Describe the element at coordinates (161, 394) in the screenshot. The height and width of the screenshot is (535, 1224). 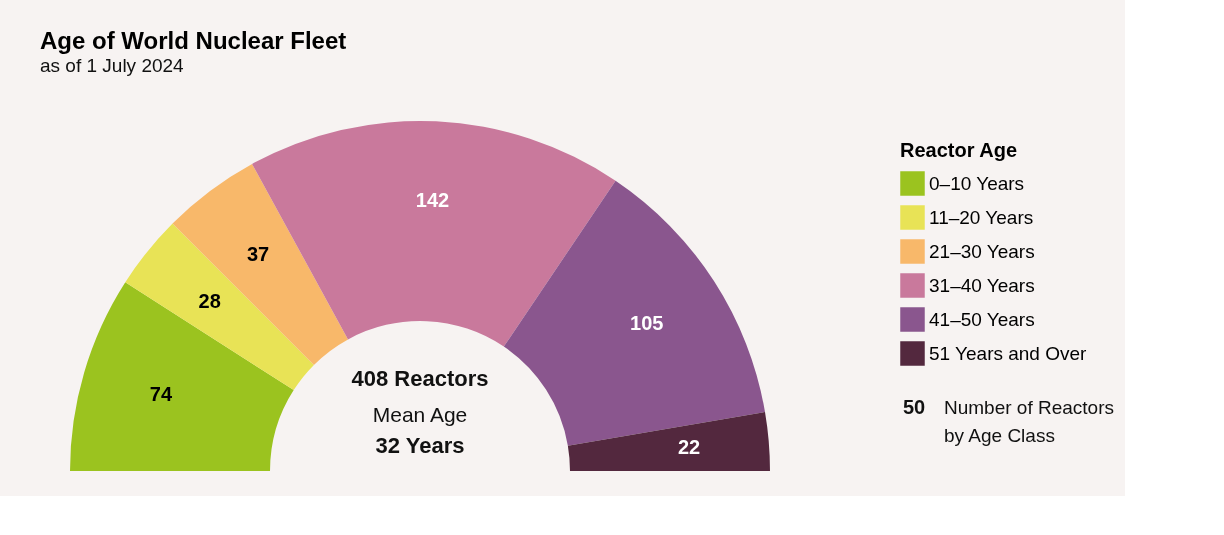
I see `data-label: 74` at that location.